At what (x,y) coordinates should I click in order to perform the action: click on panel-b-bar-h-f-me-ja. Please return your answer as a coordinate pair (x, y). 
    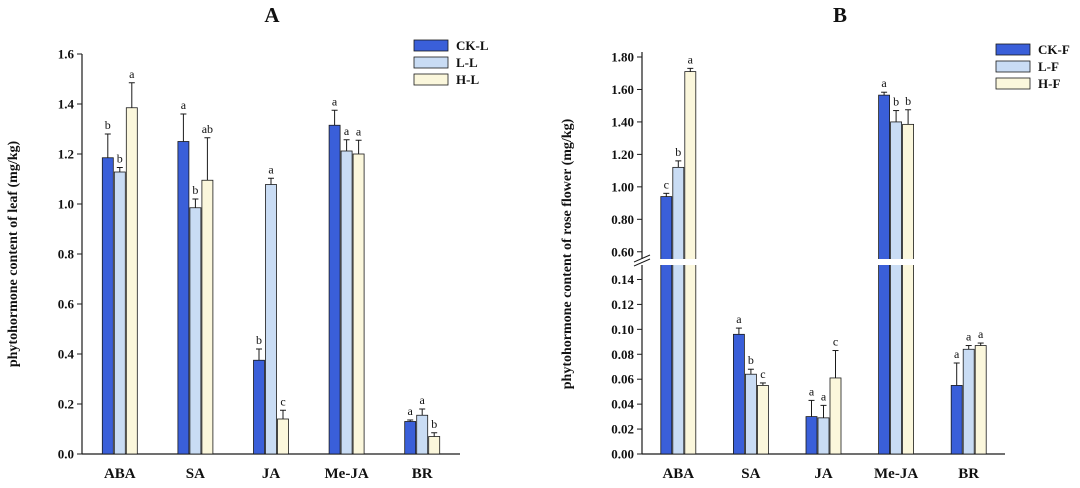
    Looking at the image, I should click on (908, 289).